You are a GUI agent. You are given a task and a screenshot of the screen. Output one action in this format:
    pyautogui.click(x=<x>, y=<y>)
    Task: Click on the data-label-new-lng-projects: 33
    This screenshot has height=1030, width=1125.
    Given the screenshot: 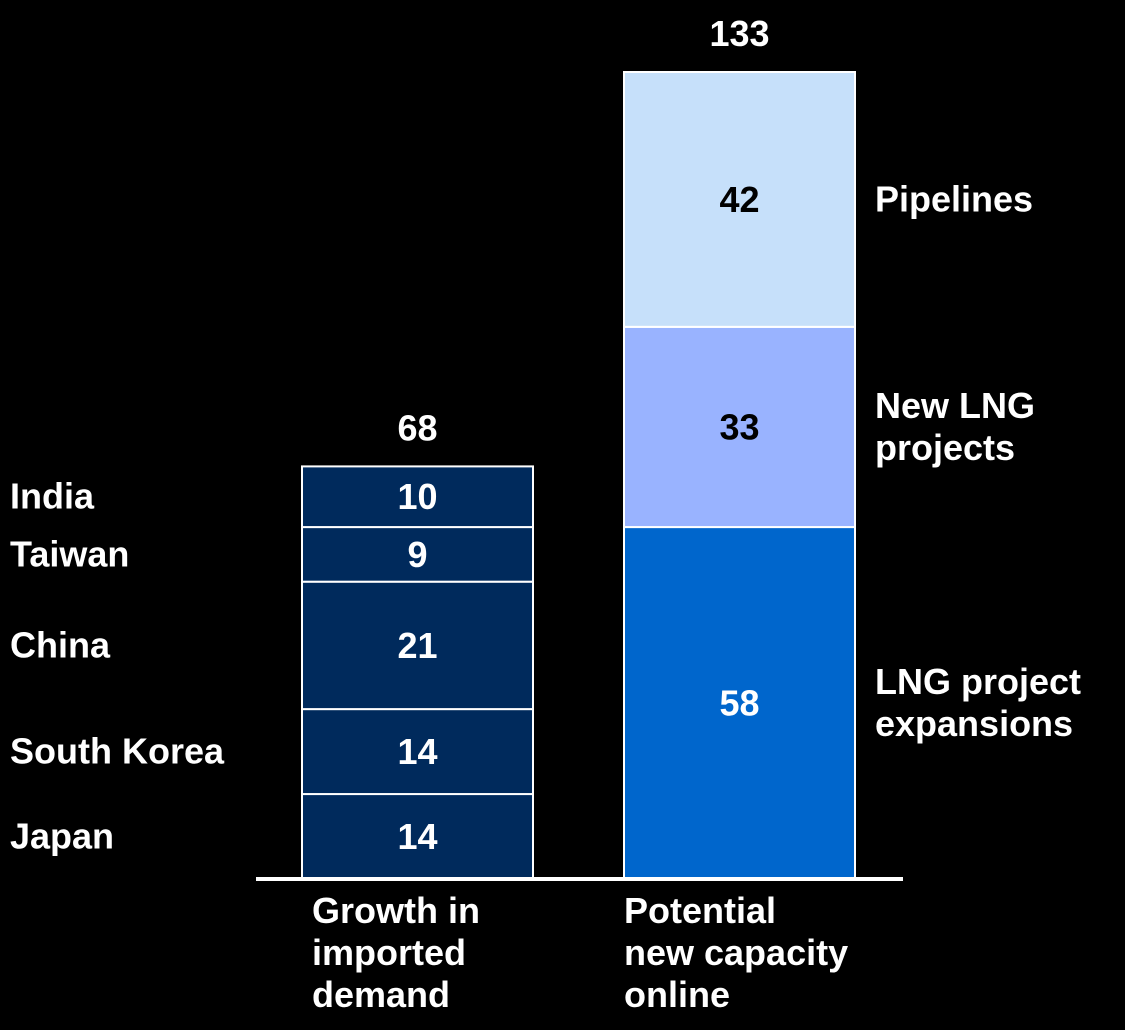 What is the action you would take?
    pyautogui.click(x=739, y=426)
    